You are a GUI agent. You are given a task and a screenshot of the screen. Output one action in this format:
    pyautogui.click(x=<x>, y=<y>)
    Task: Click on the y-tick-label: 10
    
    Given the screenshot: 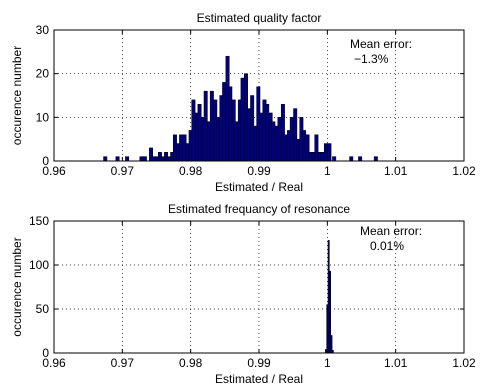 What is the action you would take?
    pyautogui.click(x=43, y=117)
    